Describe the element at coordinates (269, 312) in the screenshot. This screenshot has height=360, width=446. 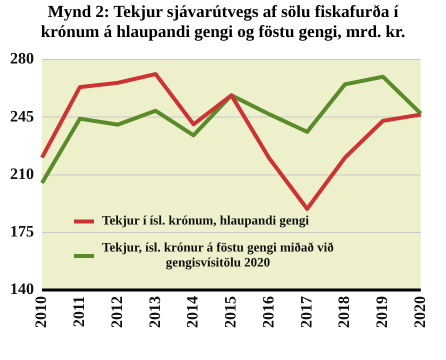
I see `x-tick-label: 2016` at that location.